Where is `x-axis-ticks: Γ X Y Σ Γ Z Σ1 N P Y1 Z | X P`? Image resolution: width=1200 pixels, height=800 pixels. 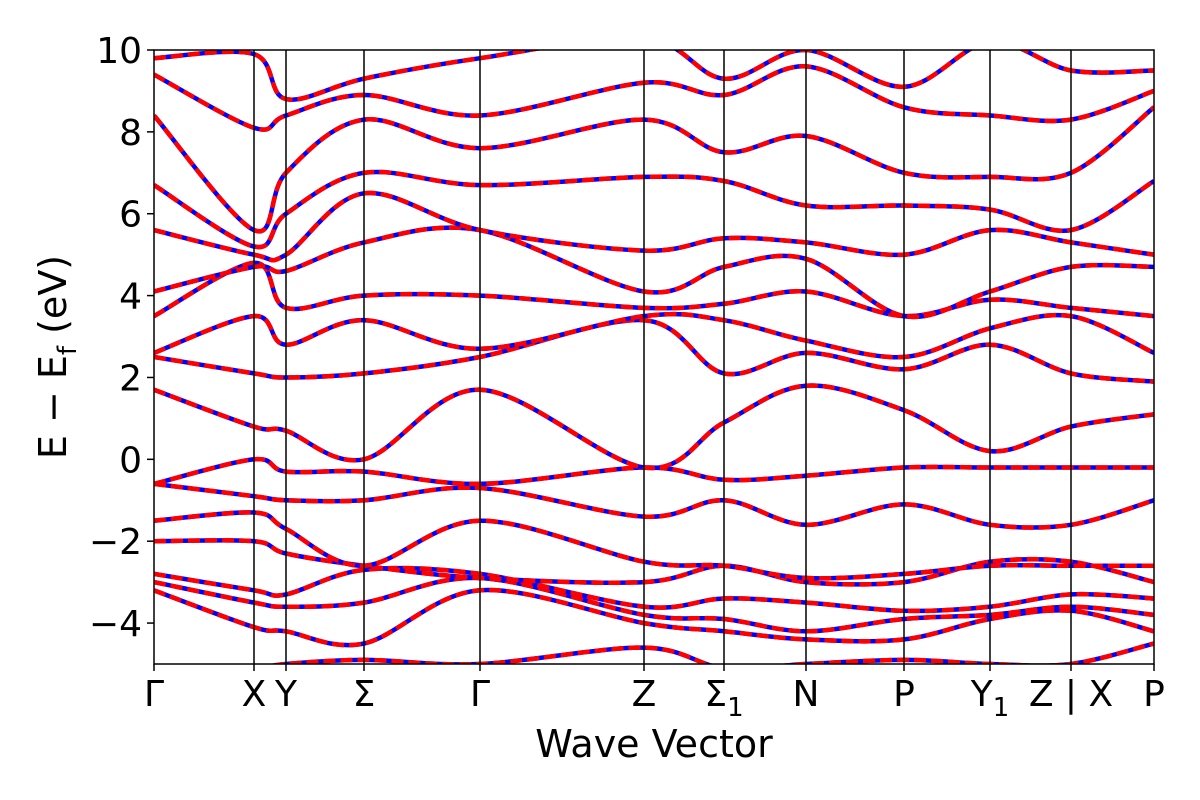 x-axis-ticks: Γ X Y Σ Γ Z Σ1 N P Y1 Z | X P is located at coordinates (654, 693).